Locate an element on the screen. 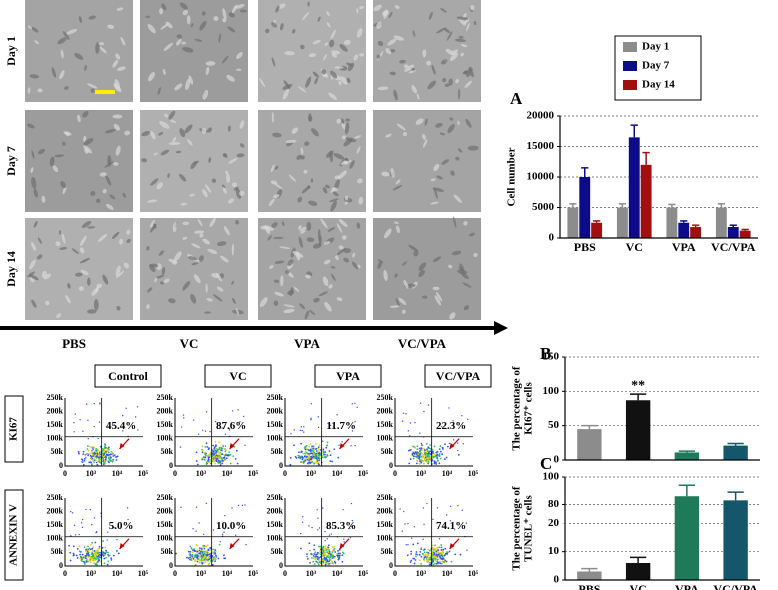  flow-plot is located at coordinates (106, 434).